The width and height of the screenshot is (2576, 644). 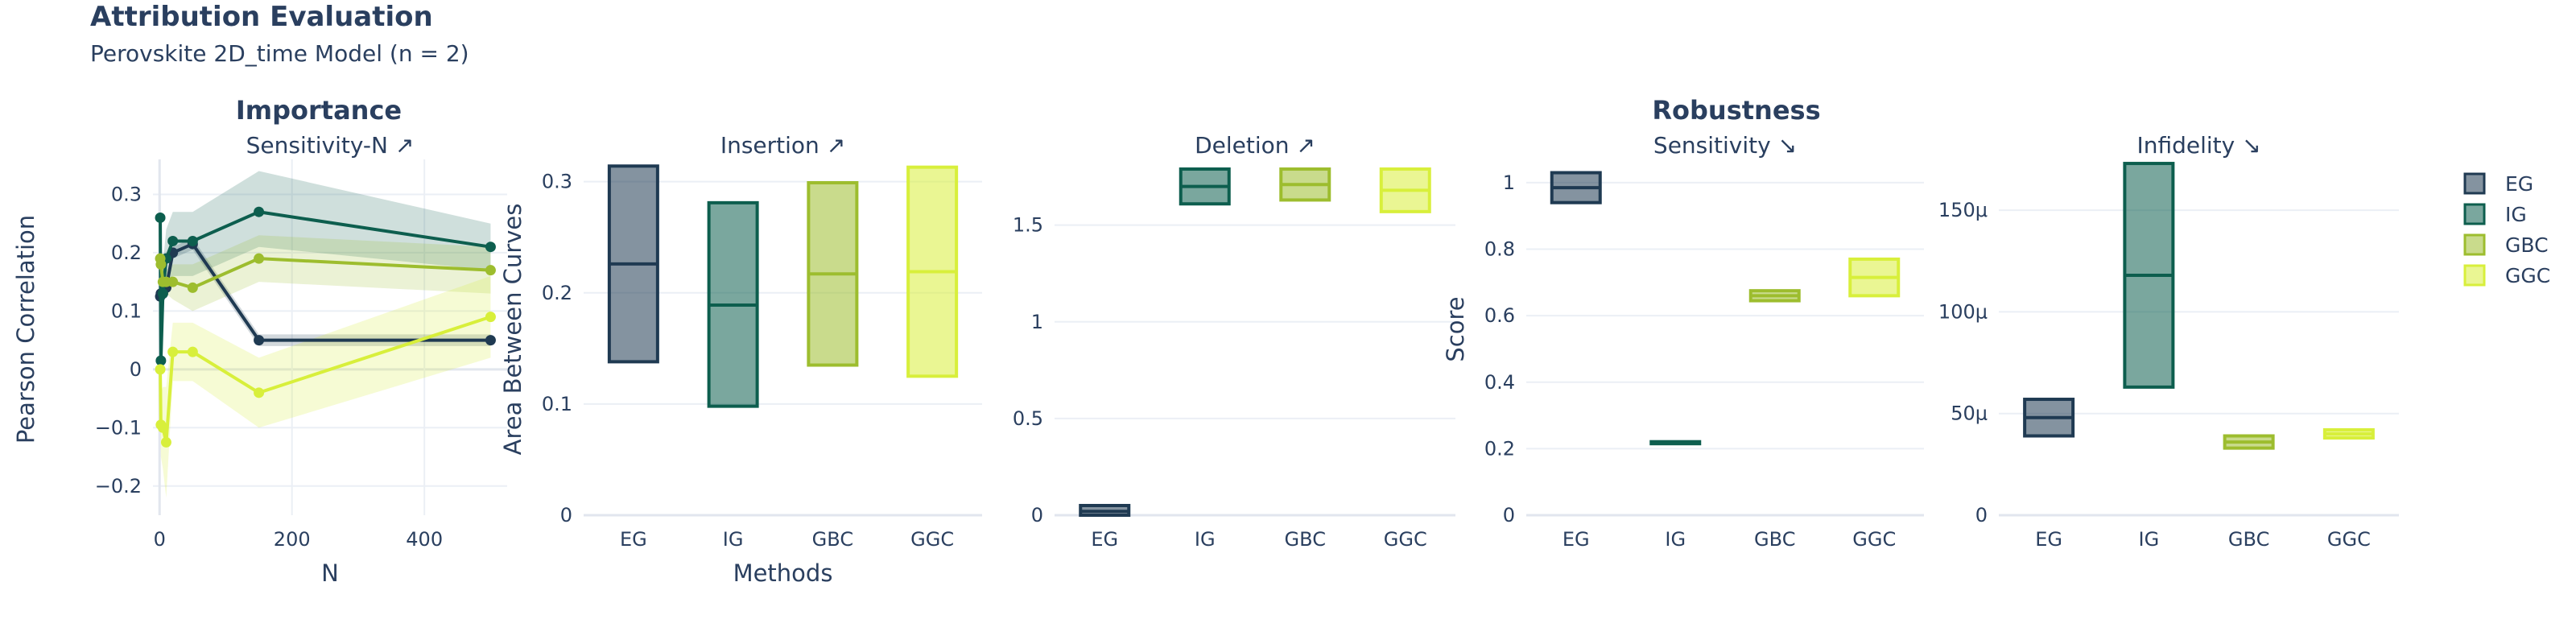 I want to click on legend-swatch-ig, so click(x=2474, y=214).